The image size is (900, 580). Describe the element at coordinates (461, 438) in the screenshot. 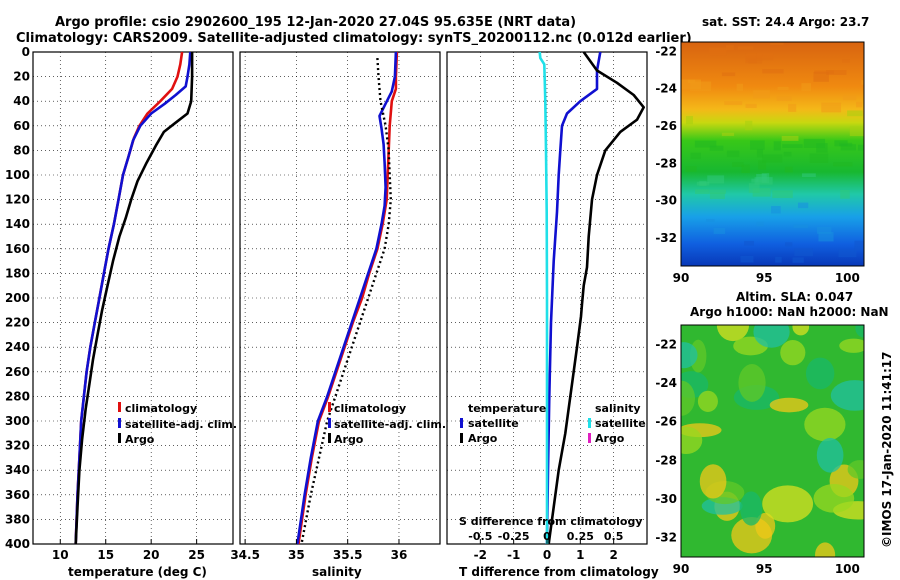

I see `legend-swatch-t-argo` at that location.